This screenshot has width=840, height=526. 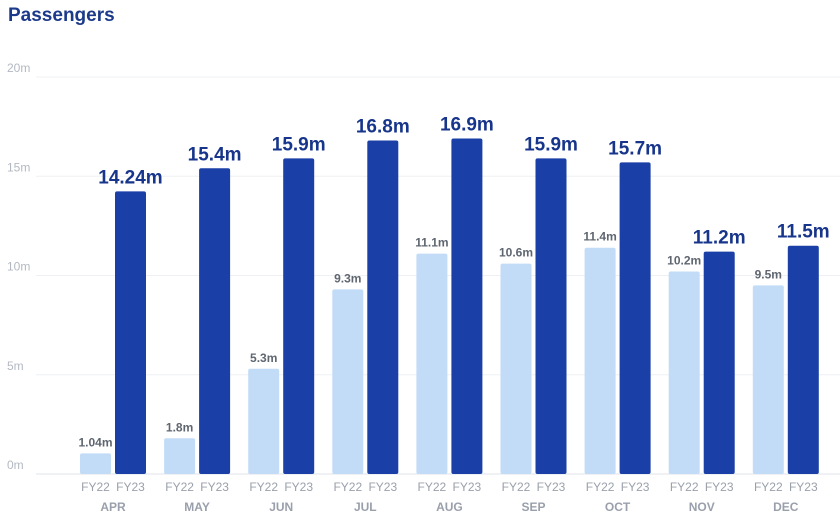 I want to click on x-category-label: DEC, so click(x=786, y=507).